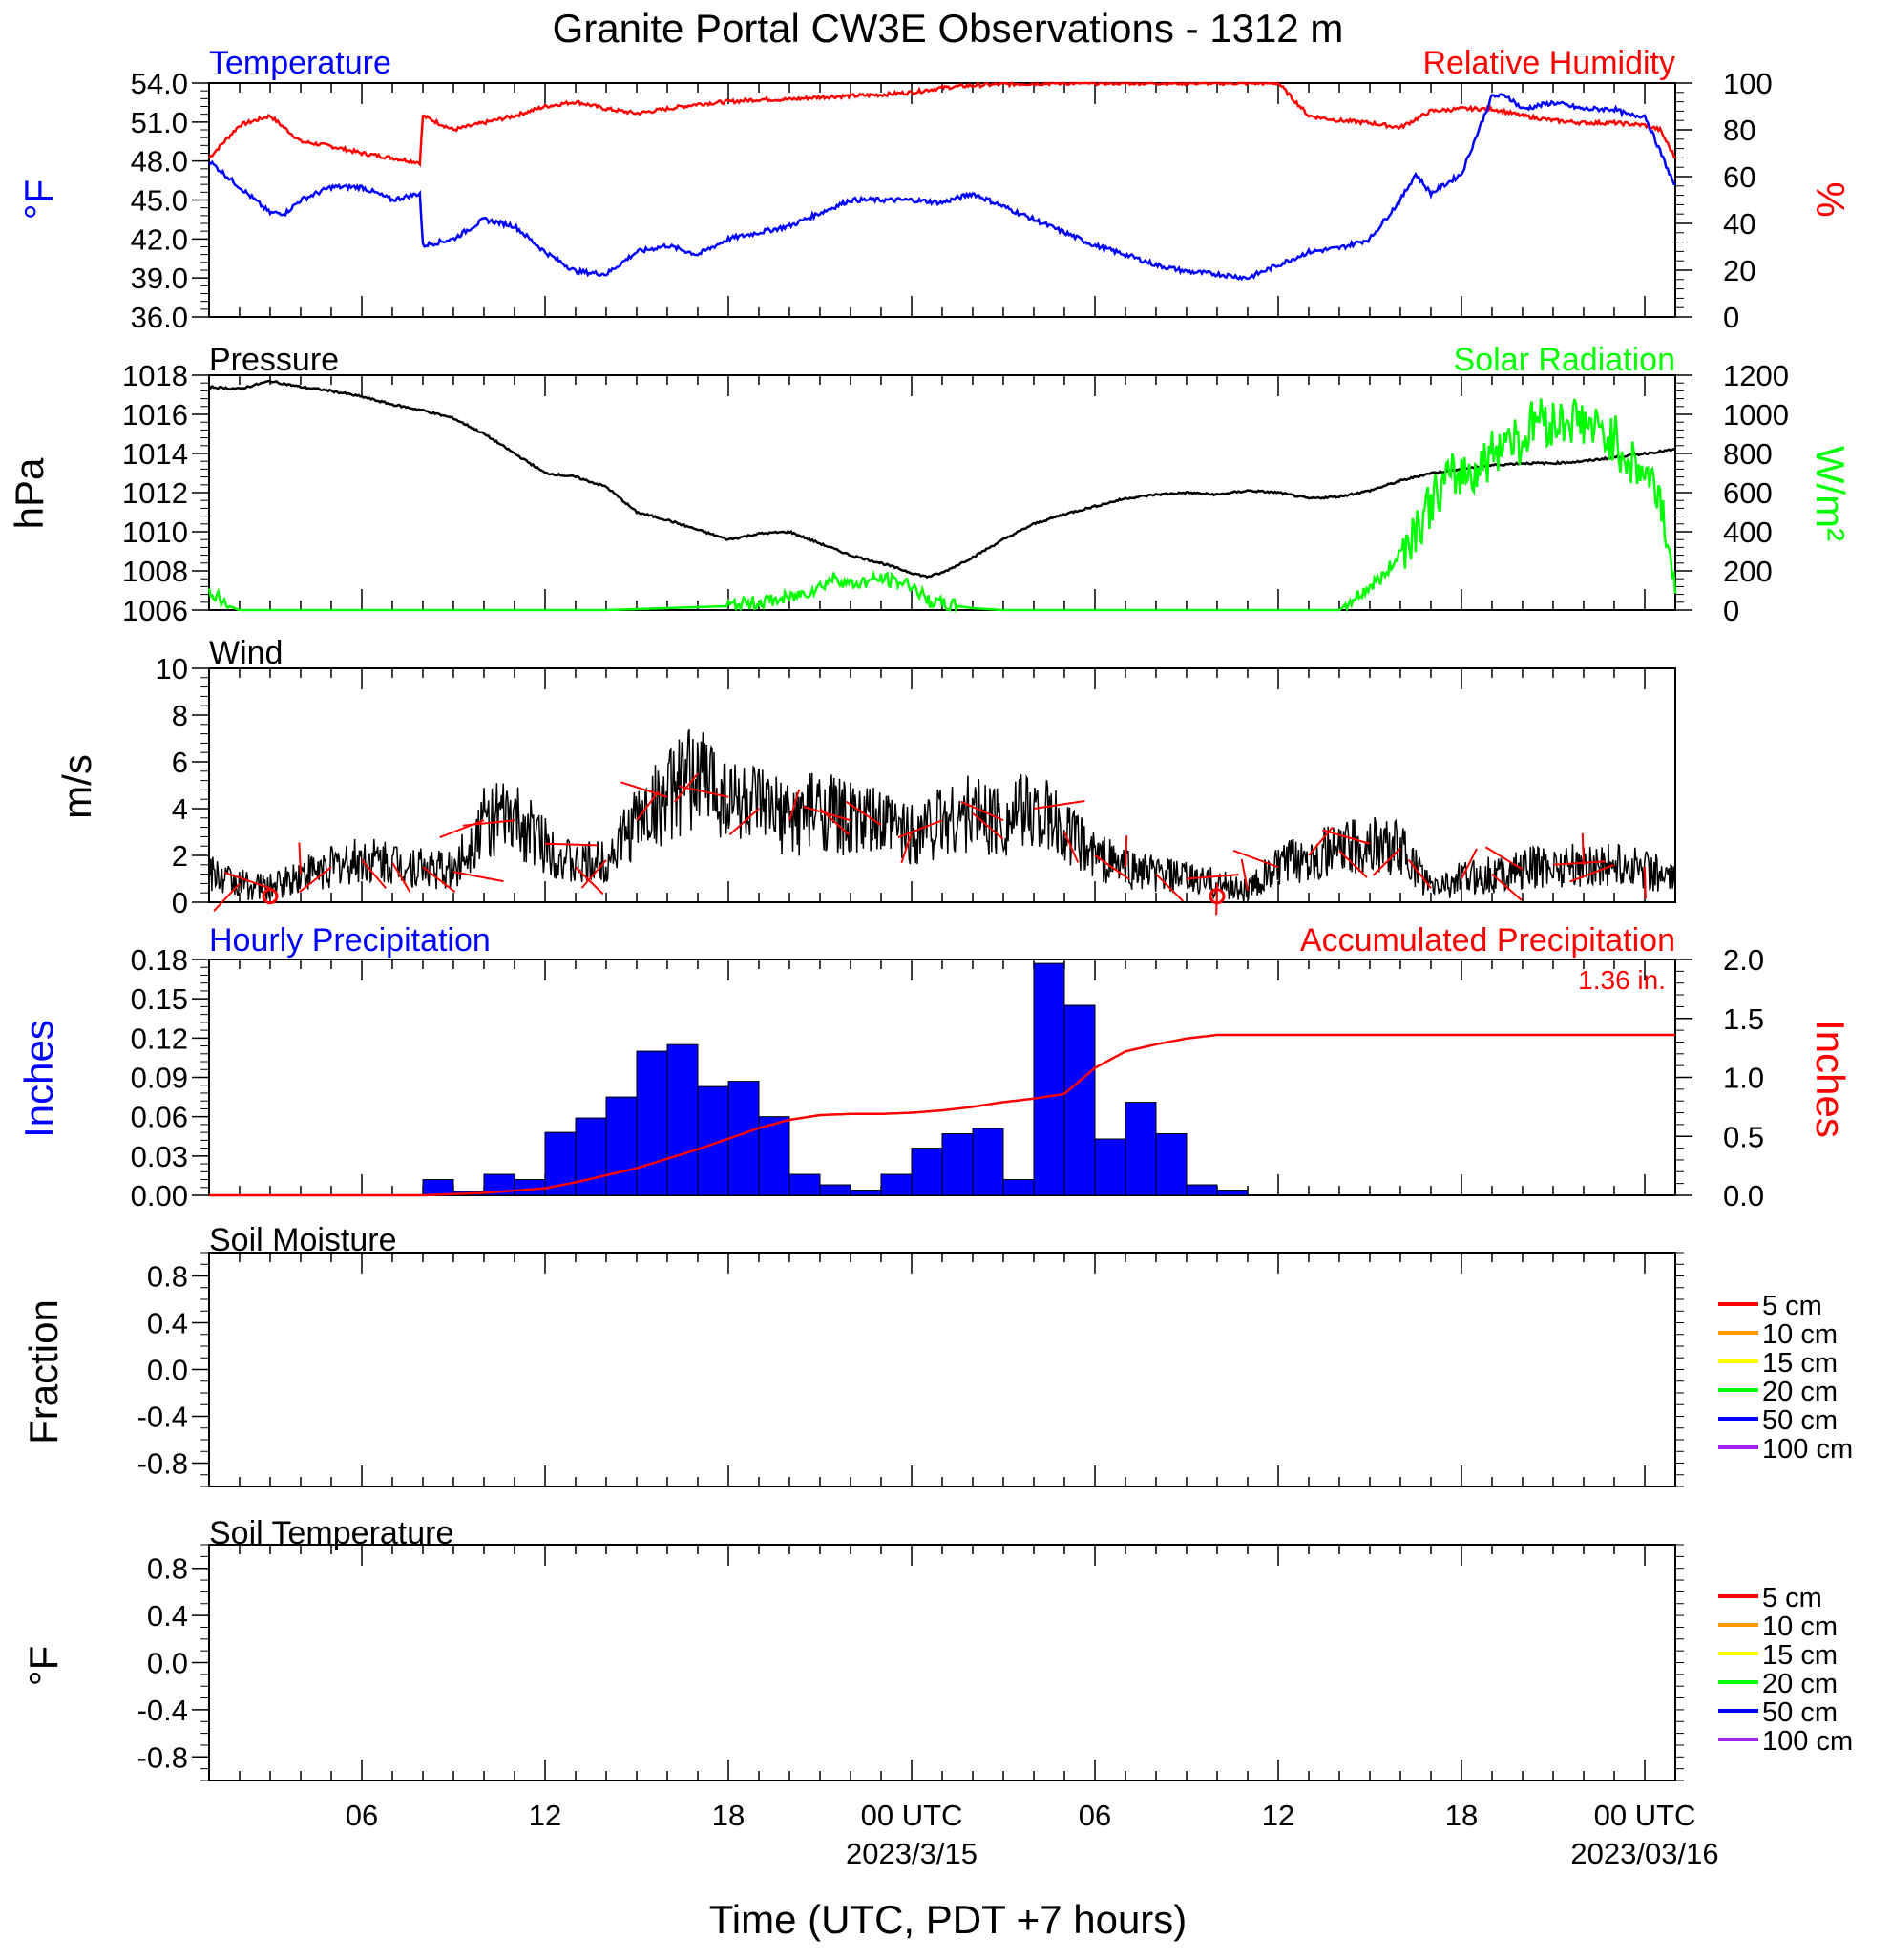  What do you see at coordinates (76, 786) in the screenshot?
I see `wind-axis-label: m/s` at bounding box center [76, 786].